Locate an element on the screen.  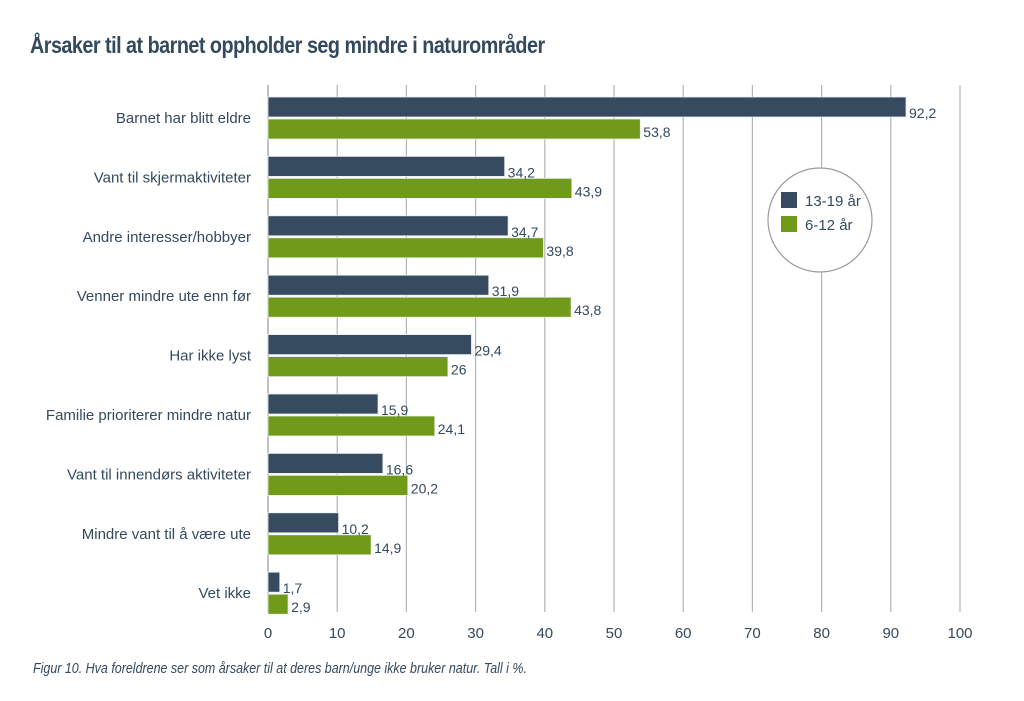
value-label: 34,2 is located at coordinates (521, 172).